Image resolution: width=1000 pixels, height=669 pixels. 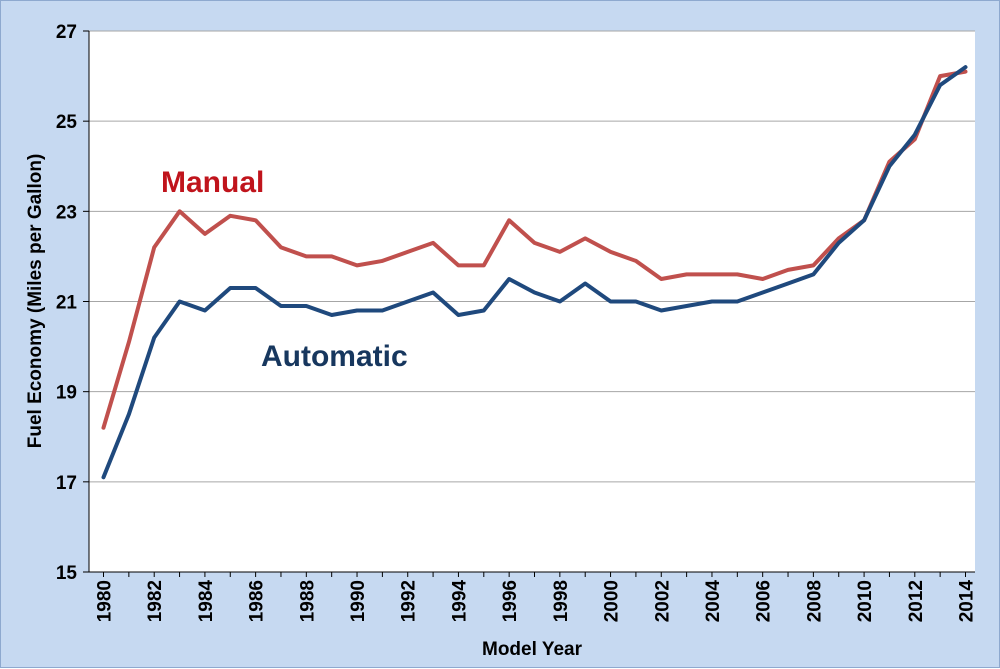 I want to click on x-tick-label: 2006, so click(x=764, y=601).